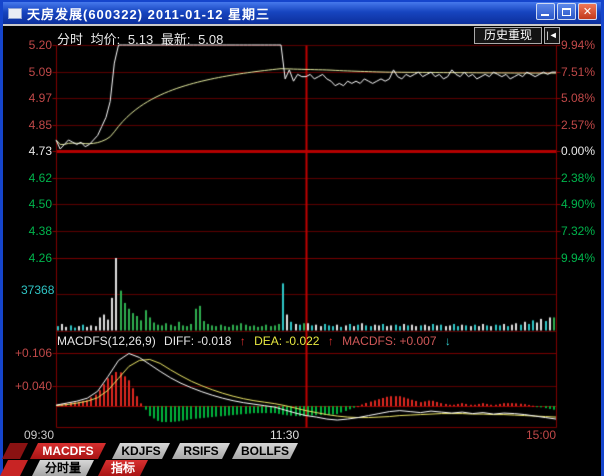 The height and width of the screenshot is (476, 604). Describe the element at coordinates (40, 71) in the screenshot. I see `price-axis-label: 5.09` at that location.